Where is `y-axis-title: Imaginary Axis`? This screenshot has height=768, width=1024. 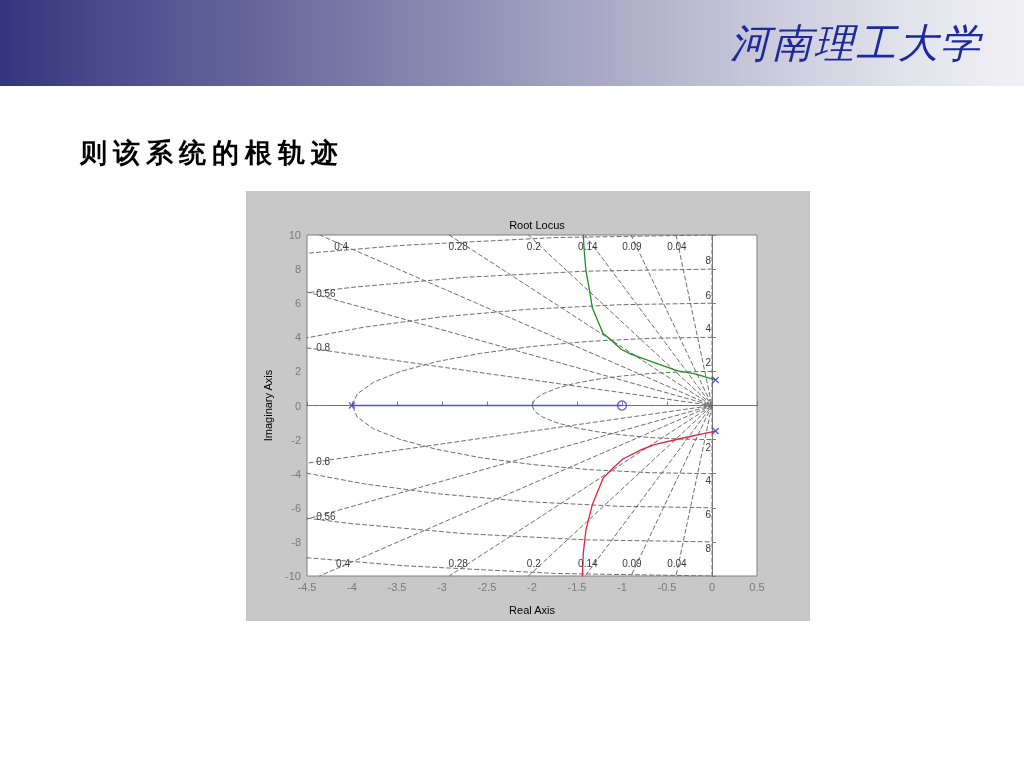 y-axis-title: Imaginary Axis is located at coordinates (267, 405).